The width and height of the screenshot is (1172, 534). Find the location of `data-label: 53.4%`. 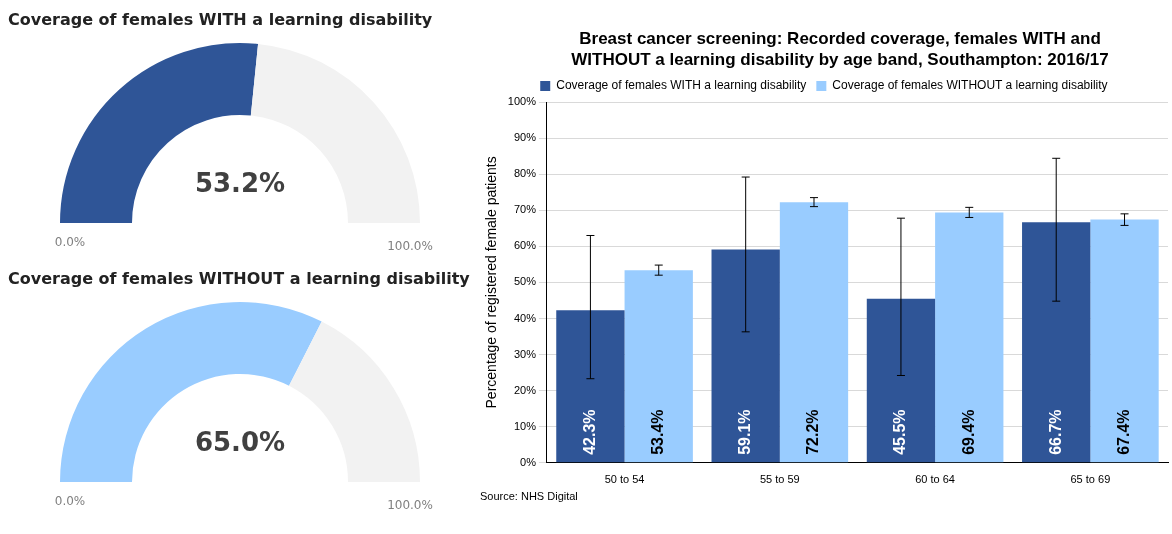

data-label: 53.4% is located at coordinates (658, 432).